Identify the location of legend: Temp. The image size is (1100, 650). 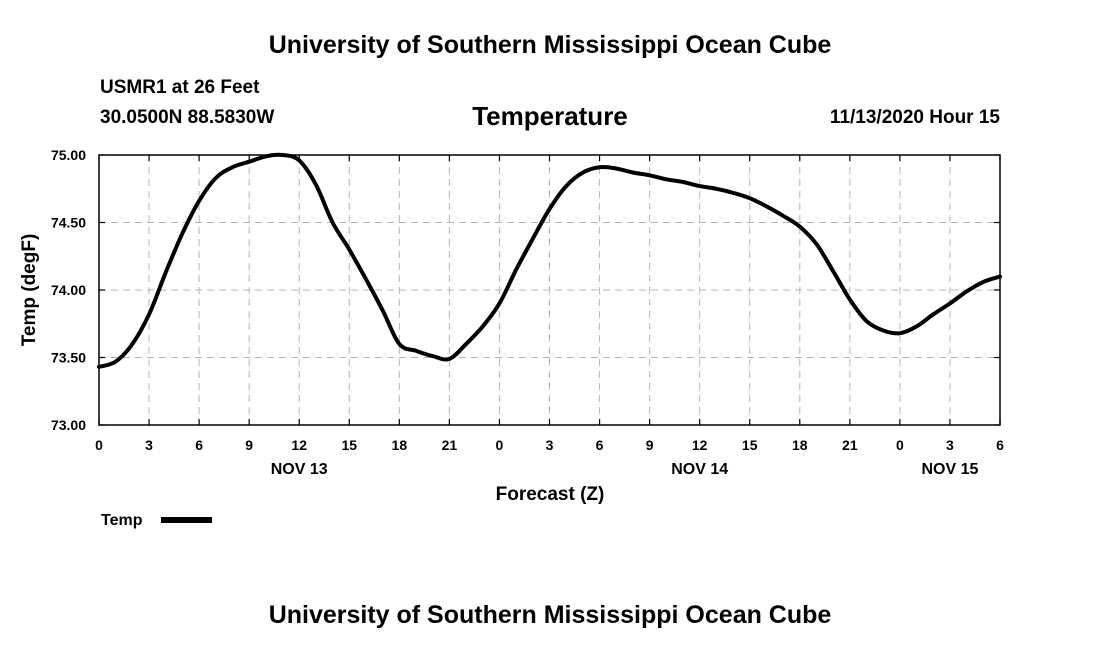
(156, 520).